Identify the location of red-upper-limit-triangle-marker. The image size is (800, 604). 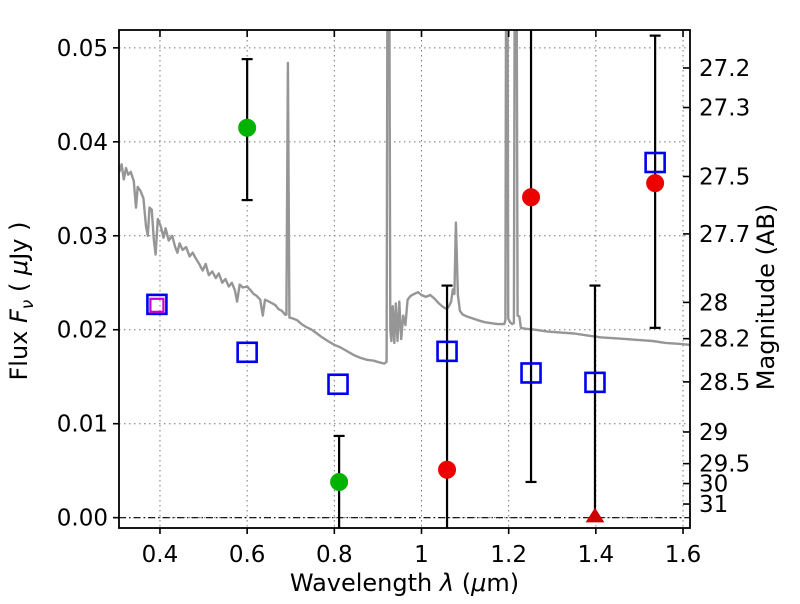
(595, 515).